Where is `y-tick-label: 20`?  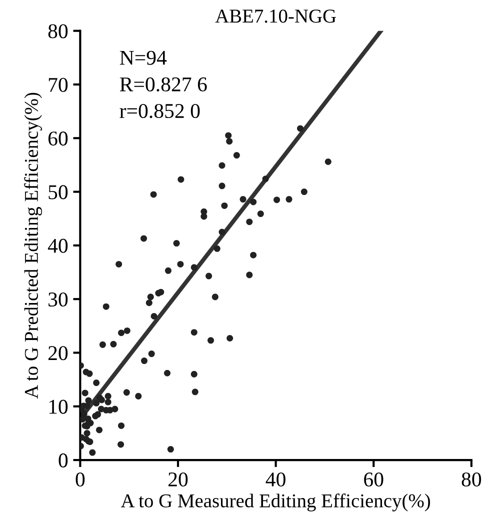
y-tick-label: 20 is located at coordinates (58, 353).